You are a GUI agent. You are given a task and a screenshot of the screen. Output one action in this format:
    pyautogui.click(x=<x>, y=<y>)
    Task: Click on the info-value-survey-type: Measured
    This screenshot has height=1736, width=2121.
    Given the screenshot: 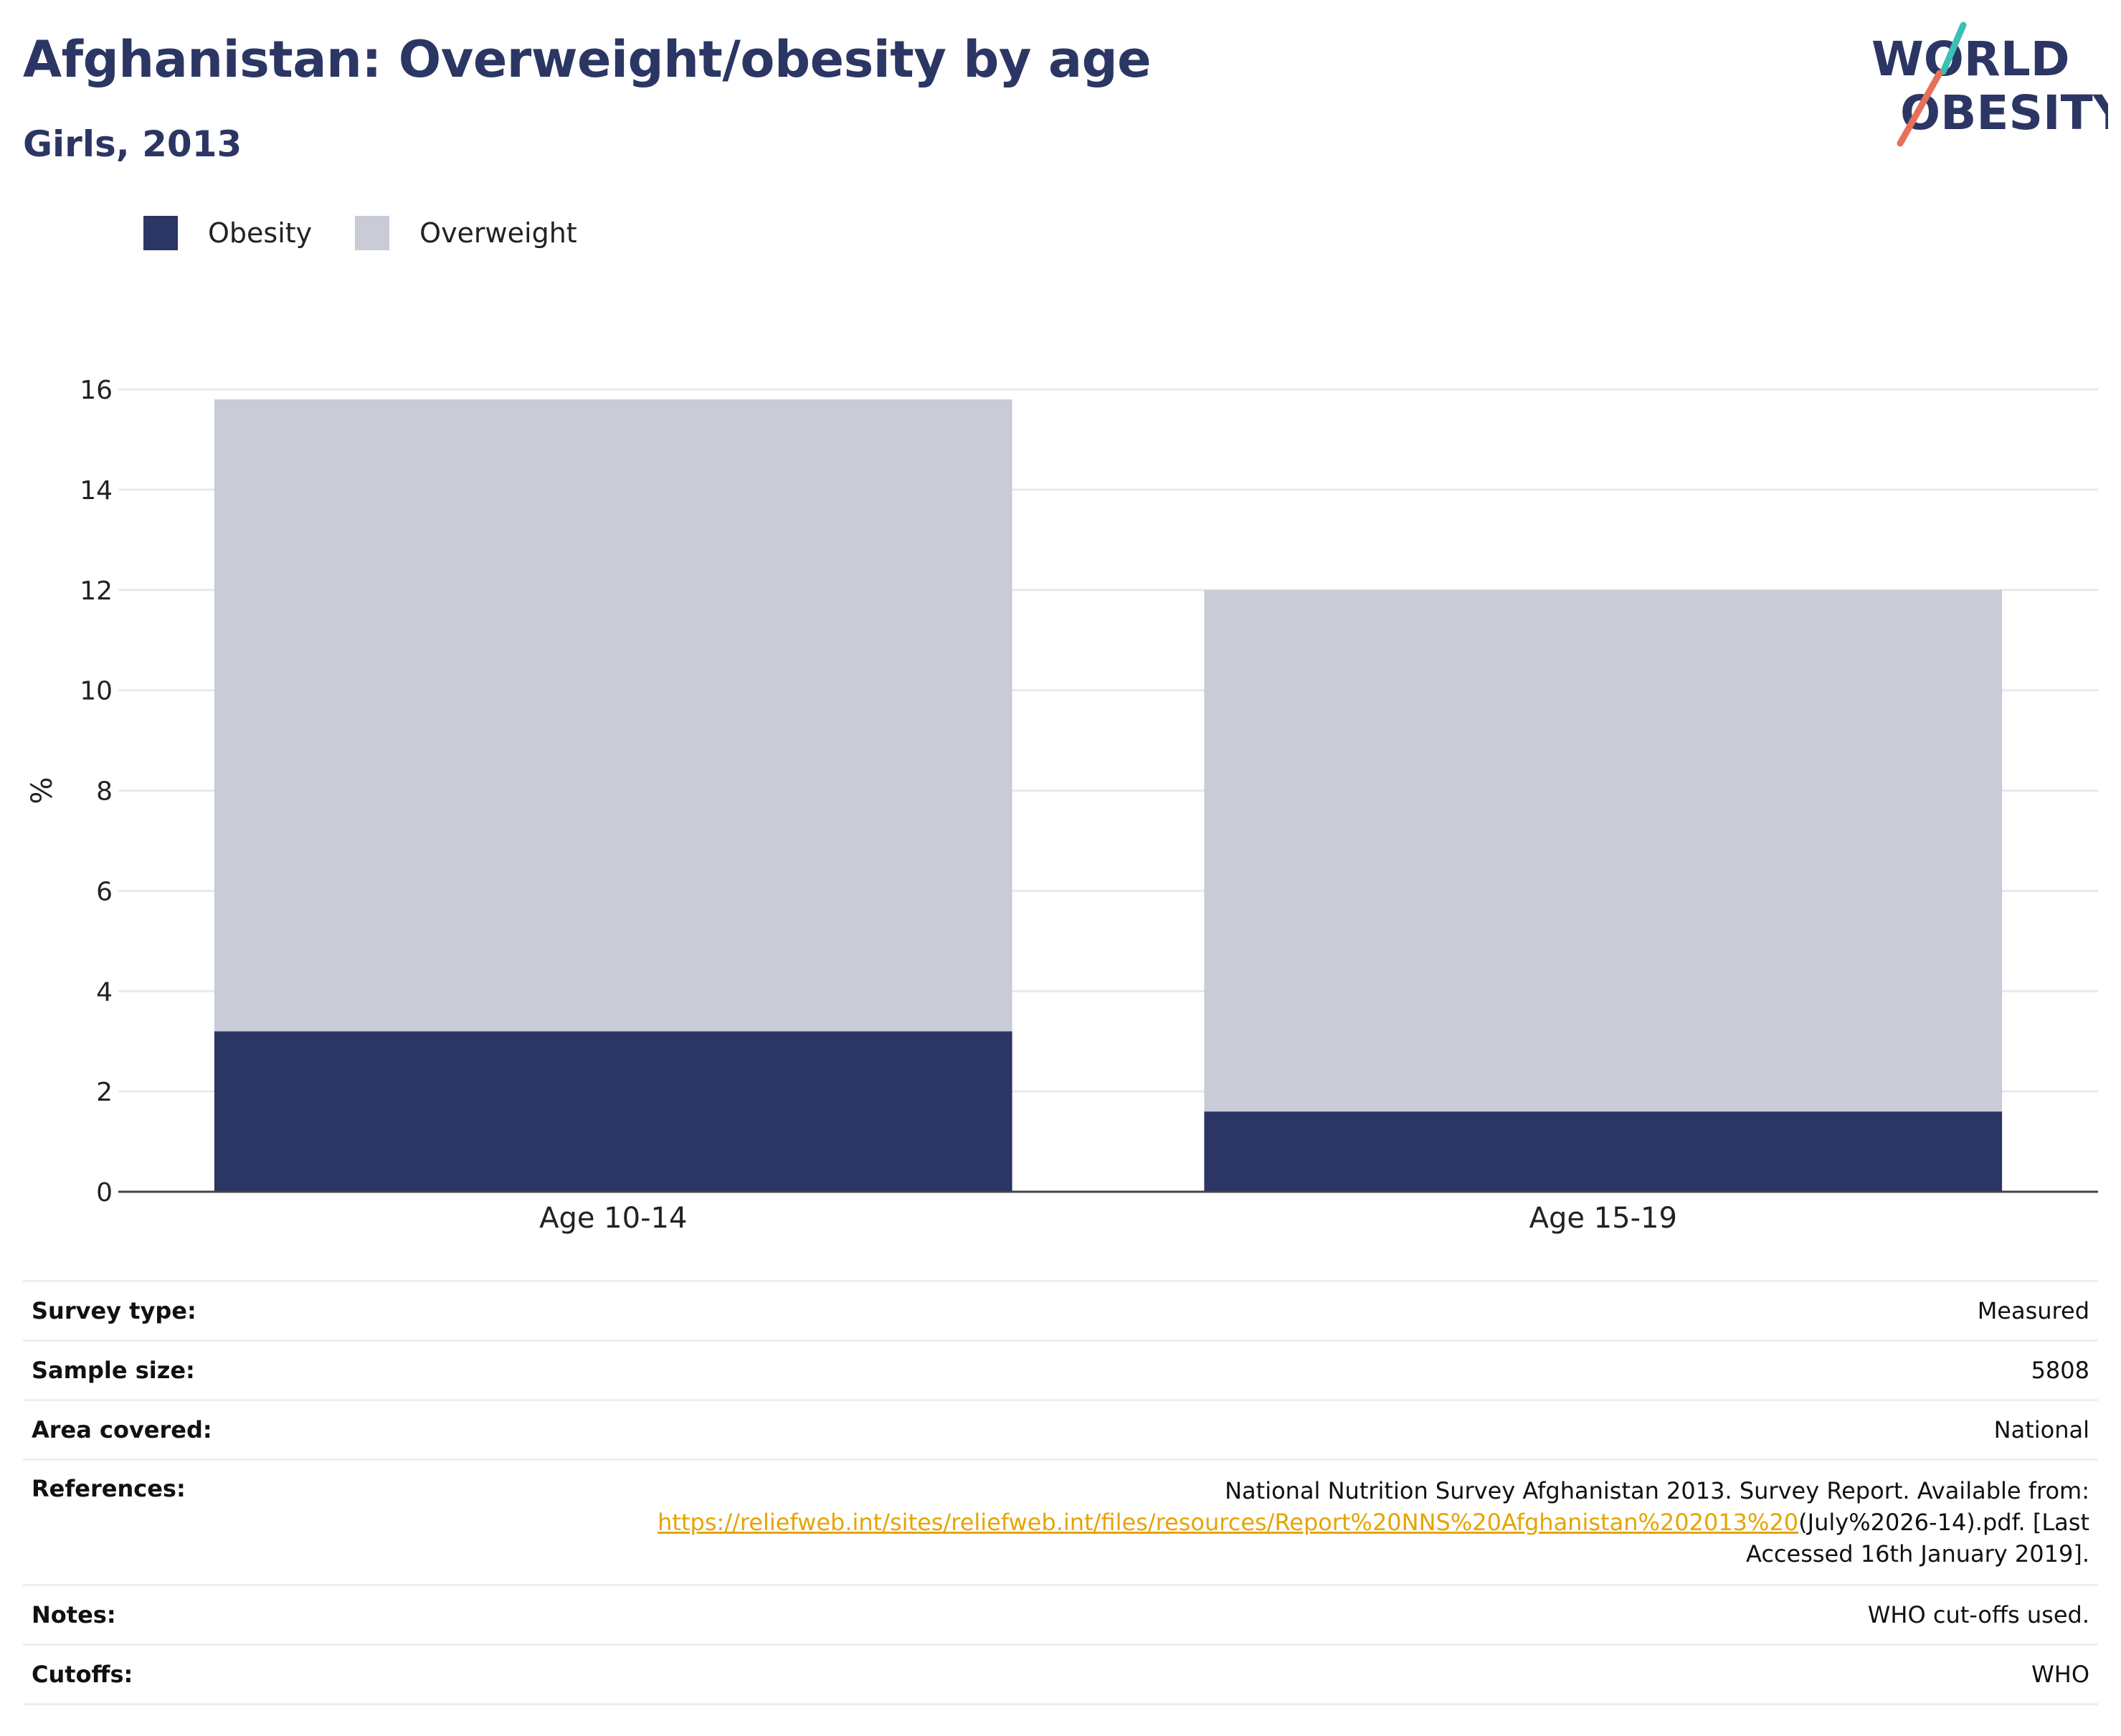 What is the action you would take?
    pyautogui.click(x=1248, y=1311)
    